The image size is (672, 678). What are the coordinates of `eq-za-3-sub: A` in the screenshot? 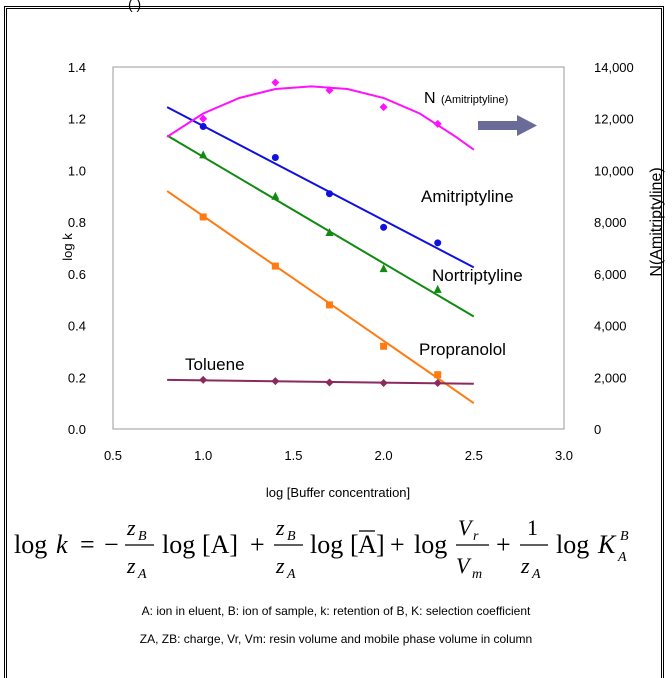 It's located at (536, 574).